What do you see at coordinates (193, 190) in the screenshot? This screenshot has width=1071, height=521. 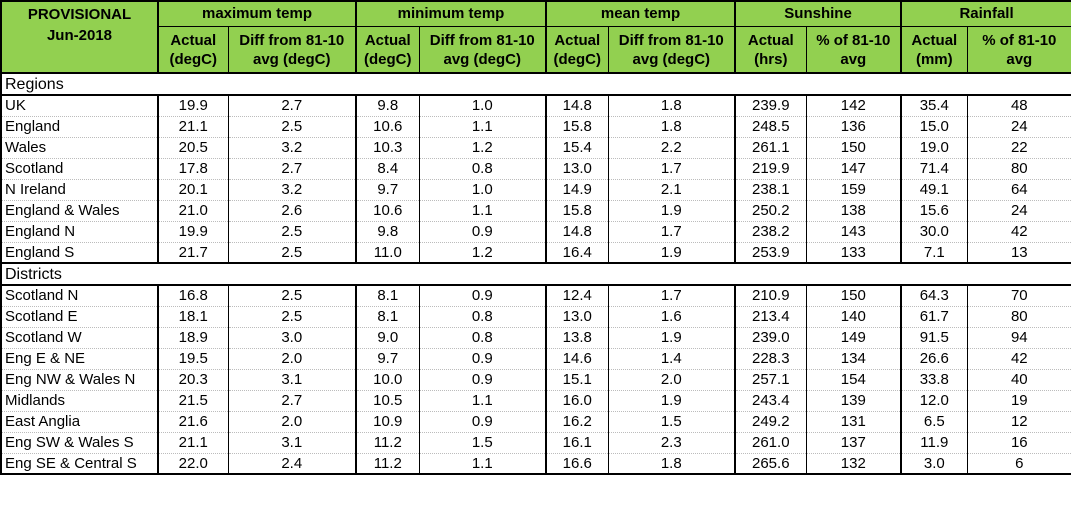 I see `table-cell: 20.1` at bounding box center [193, 190].